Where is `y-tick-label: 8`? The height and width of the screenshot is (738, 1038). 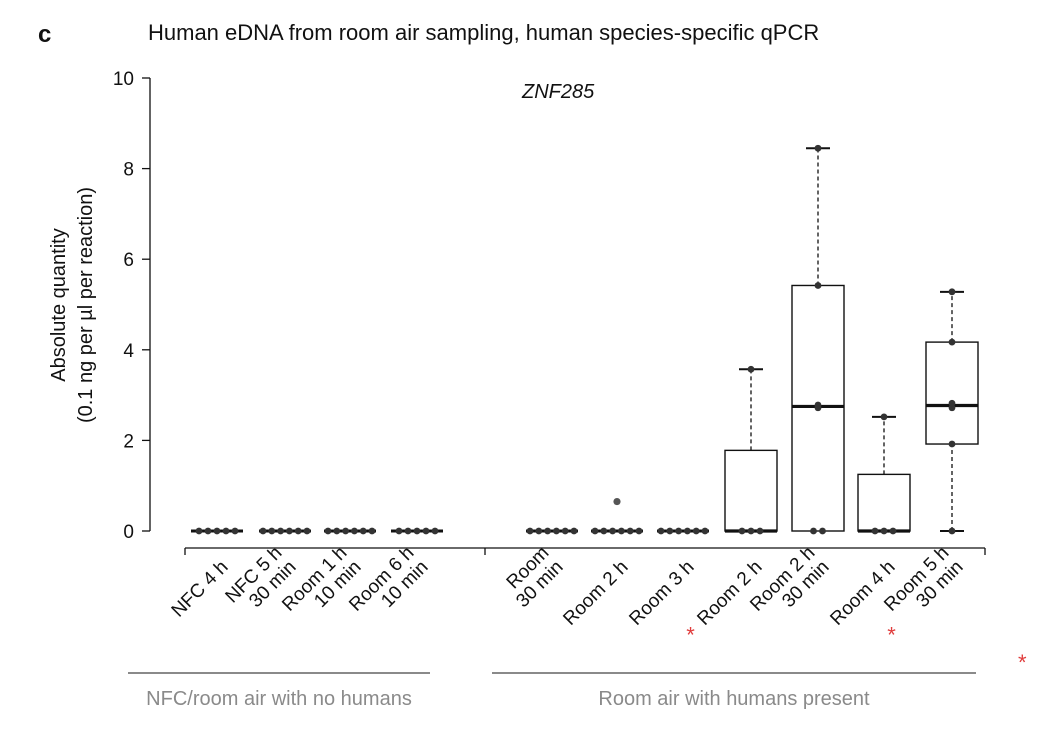
y-tick-label: 8 is located at coordinates (128, 170).